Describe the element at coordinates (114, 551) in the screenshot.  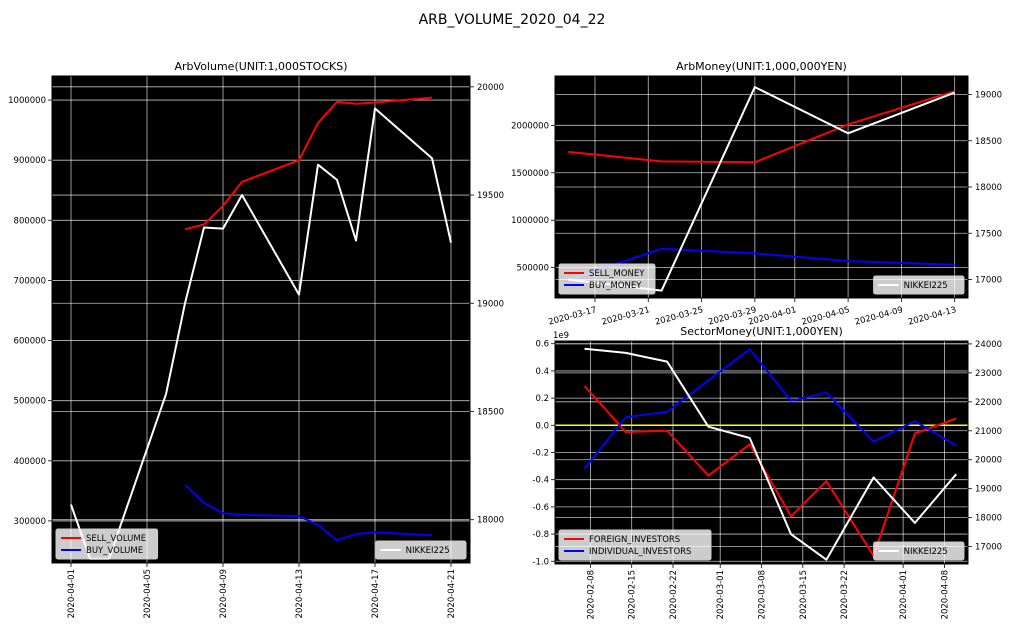
I see `legend-label: BUY_VOLUME` at that location.